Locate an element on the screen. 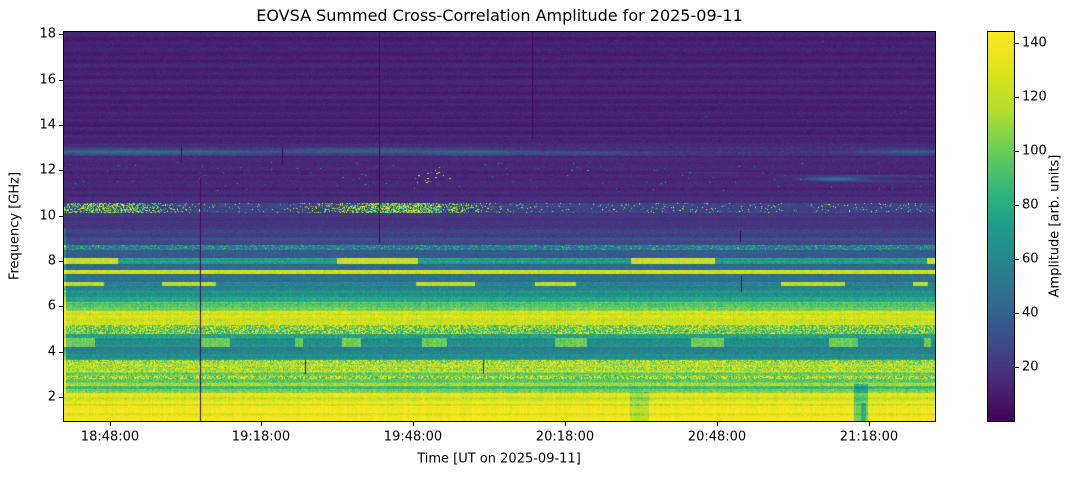 Image resolution: width=1073 pixels, height=479 pixels. colorbar-frame is located at coordinates (1001, 226).